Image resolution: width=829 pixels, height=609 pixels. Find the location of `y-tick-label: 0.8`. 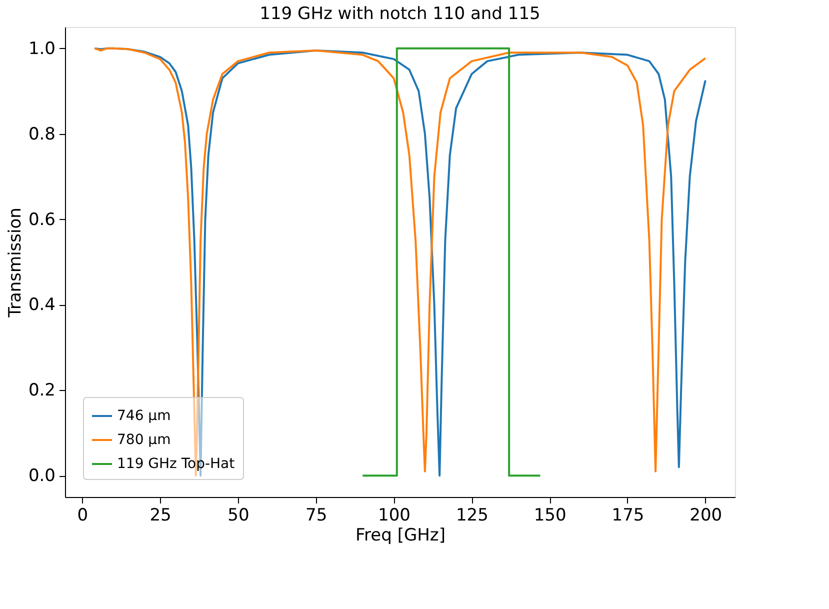

y-tick-label: 0.8 is located at coordinates (42, 134).